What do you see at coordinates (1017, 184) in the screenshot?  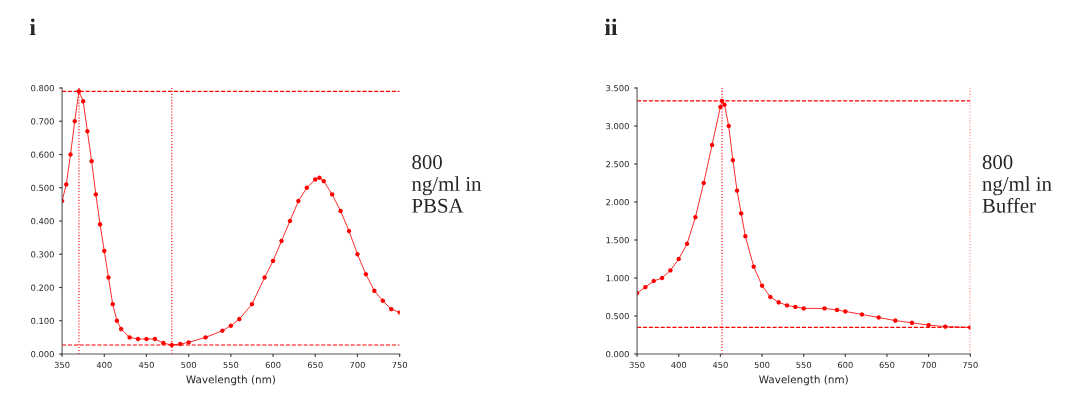 I see `text: 800 ng/ml in Buffer` at bounding box center [1017, 184].